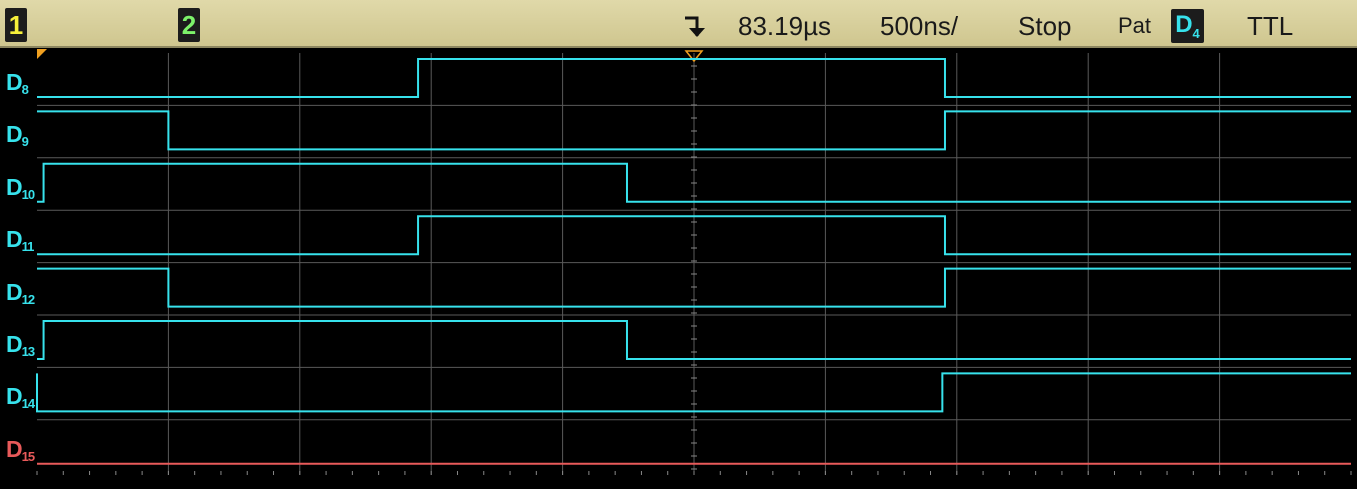 This screenshot has height=489, width=1357. I want to click on trigger-level-label: TTL, so click(1270, 26).